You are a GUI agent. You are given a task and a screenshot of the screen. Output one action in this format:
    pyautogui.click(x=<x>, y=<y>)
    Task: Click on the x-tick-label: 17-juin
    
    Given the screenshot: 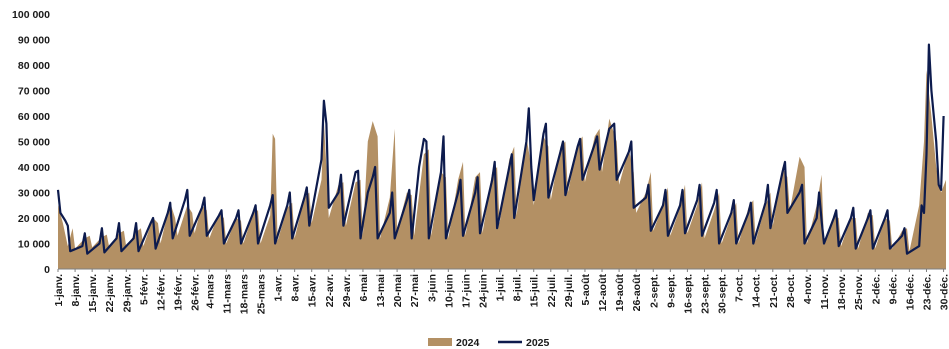 What is the action you would take?
    pyautogui.click(x=466, y=291)
    